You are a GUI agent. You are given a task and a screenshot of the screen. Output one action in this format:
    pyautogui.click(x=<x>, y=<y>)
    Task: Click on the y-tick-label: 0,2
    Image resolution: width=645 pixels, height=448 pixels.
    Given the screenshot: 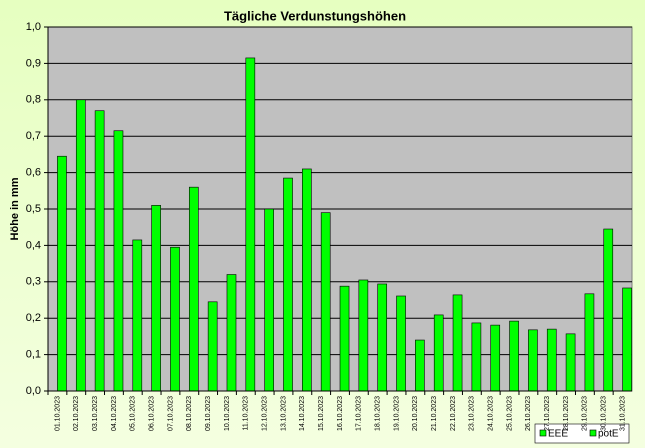 What is the action you would take?
    pyautogui.click(x=33, y=318)
    